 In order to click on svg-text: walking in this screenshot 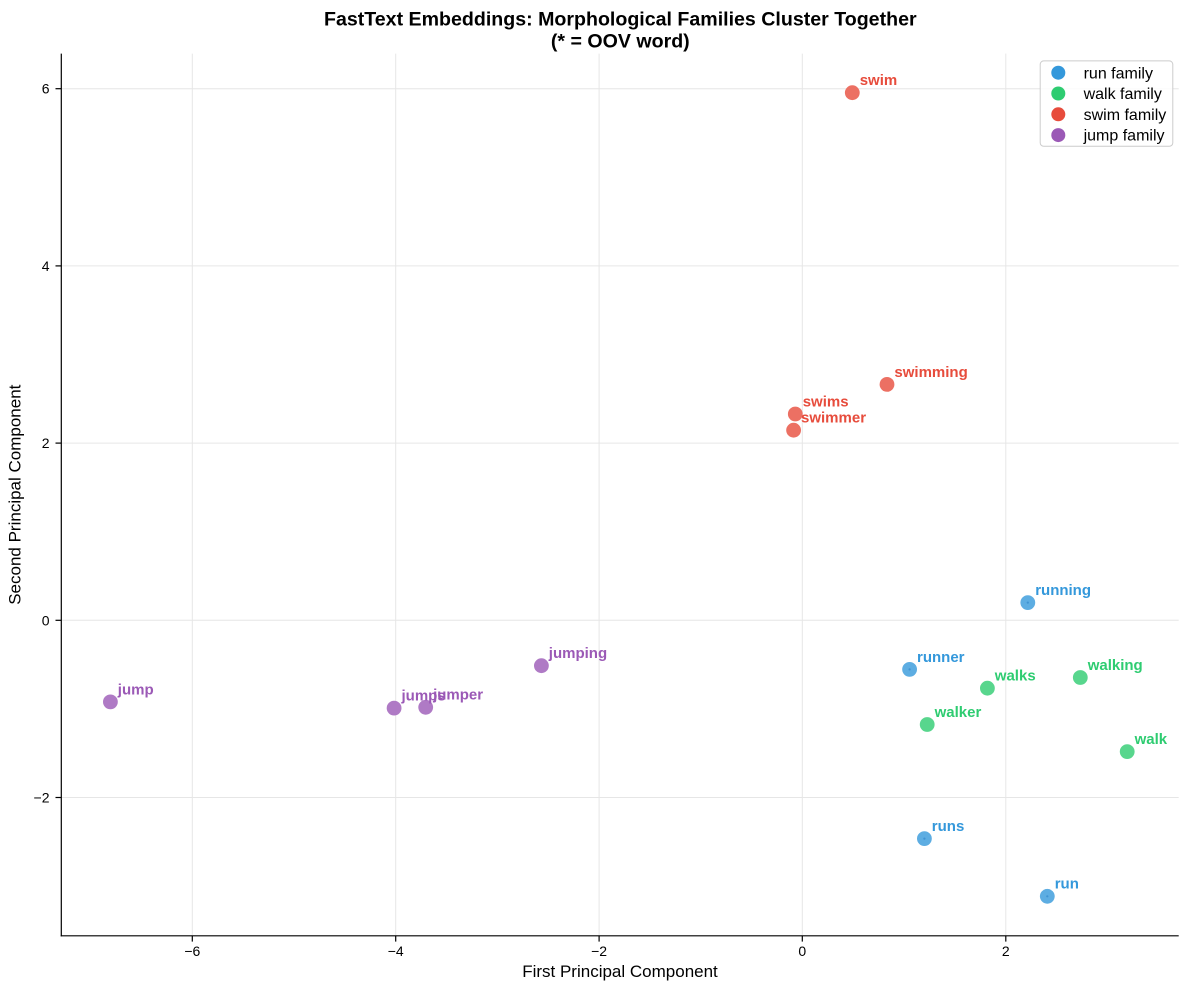, I will do `click(1115, 665)`.